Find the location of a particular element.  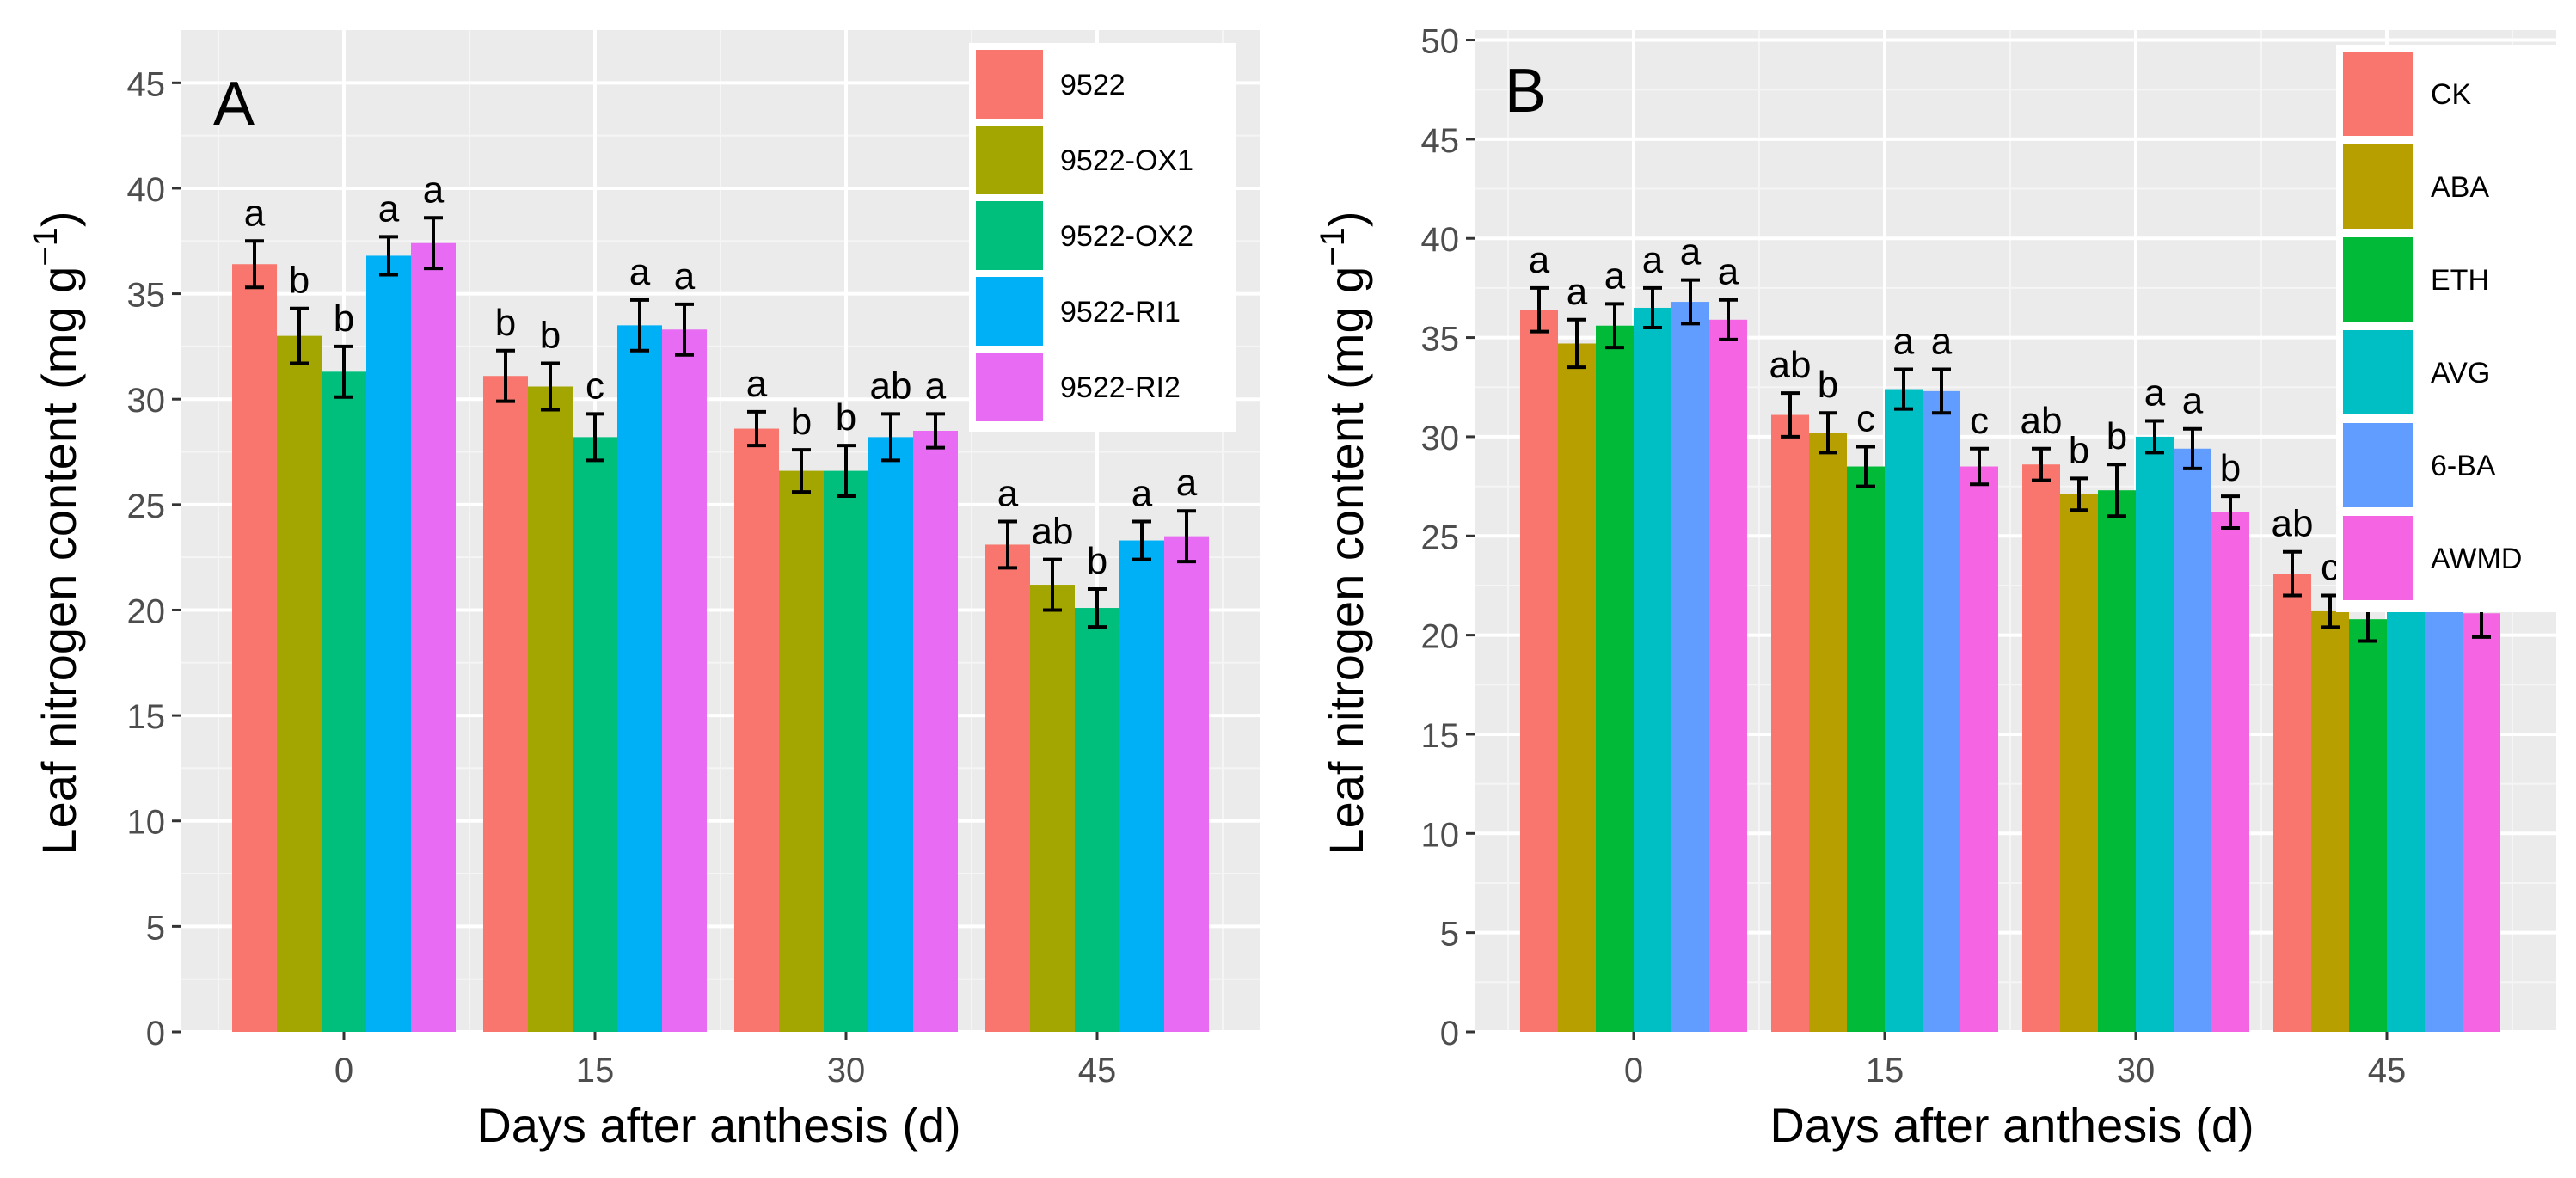

legend-label: 9522-OX2 is located at coordinates (1127, 237).